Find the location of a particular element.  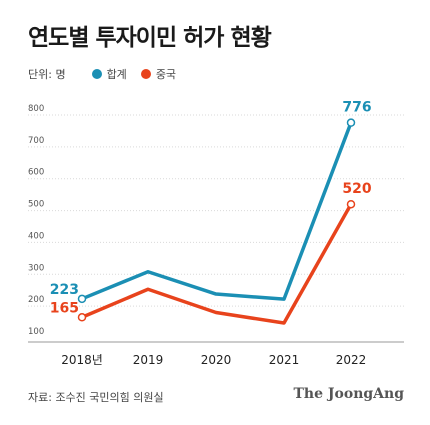

legend-label-china: 중국 is located at coordinates (166, 74).